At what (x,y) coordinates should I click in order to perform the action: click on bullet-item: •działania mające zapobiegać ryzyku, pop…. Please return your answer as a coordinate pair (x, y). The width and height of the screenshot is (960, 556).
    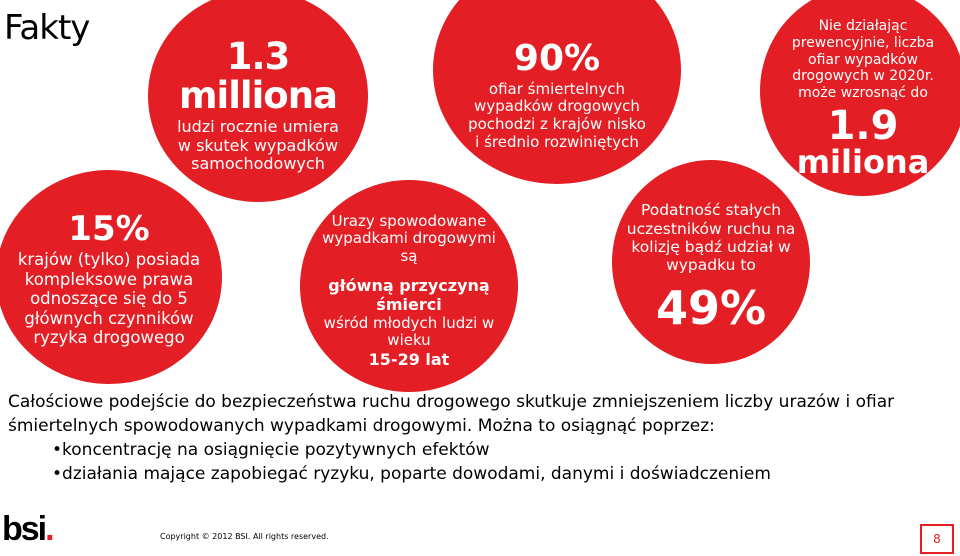
    Looking at the image, I should click on (411, 474).